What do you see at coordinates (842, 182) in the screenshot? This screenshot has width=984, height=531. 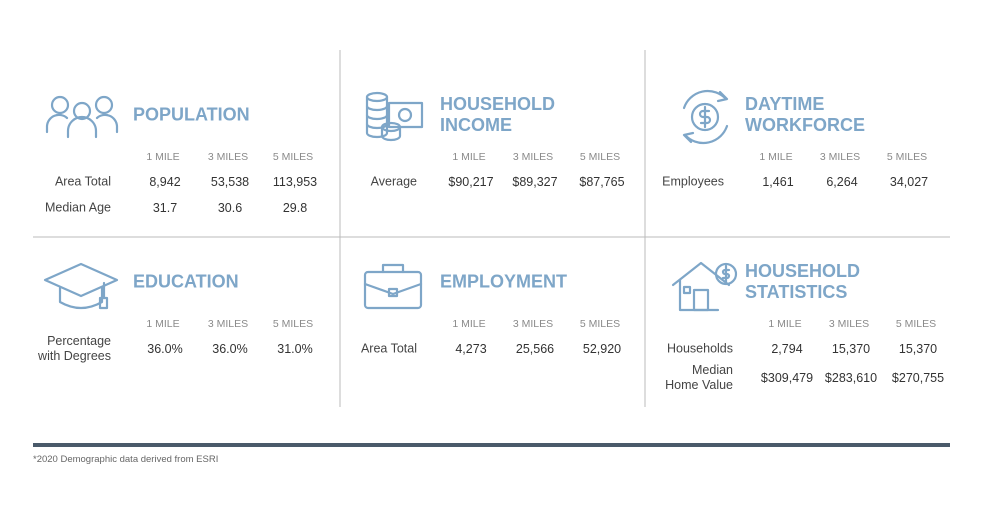 I see `cell-value: 6,264` at bounding box center [842, 182].